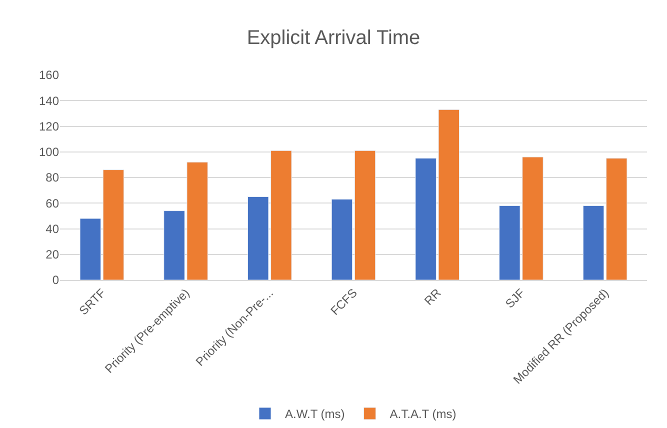  What do you see at coordinates (49, 75) in the screenshot?
I see `y-tick-label: 160` at bounding box center [49, 75].